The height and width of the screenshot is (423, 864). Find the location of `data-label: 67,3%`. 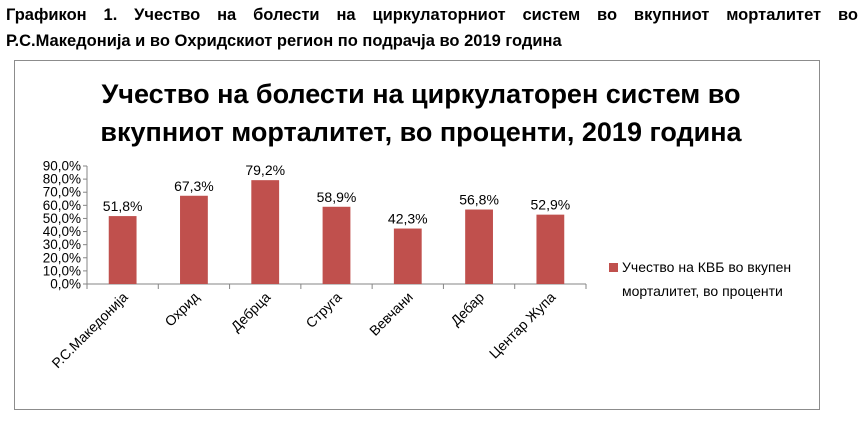

data-label: 67,3% is located at coordinates (194, 186).